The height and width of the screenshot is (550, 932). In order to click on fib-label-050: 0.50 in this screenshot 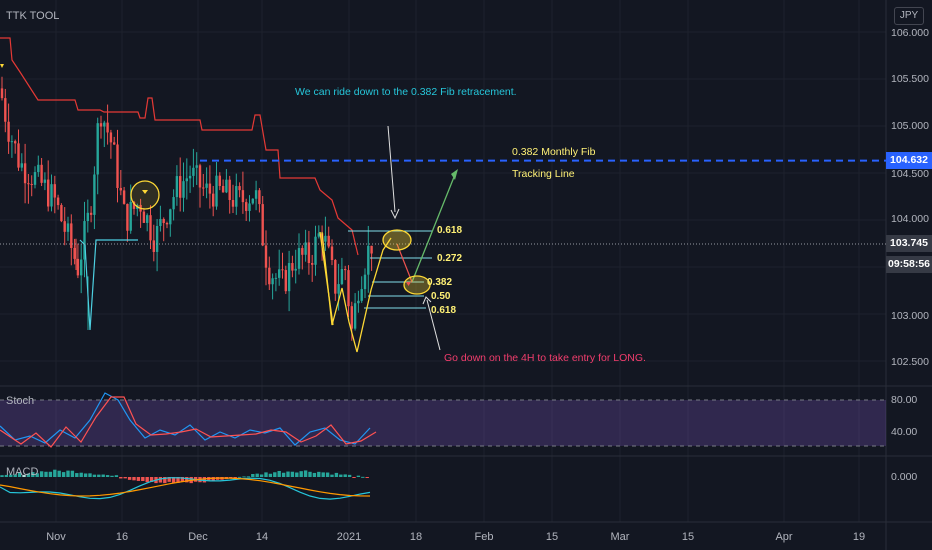, I will do `click(441, 296)`.